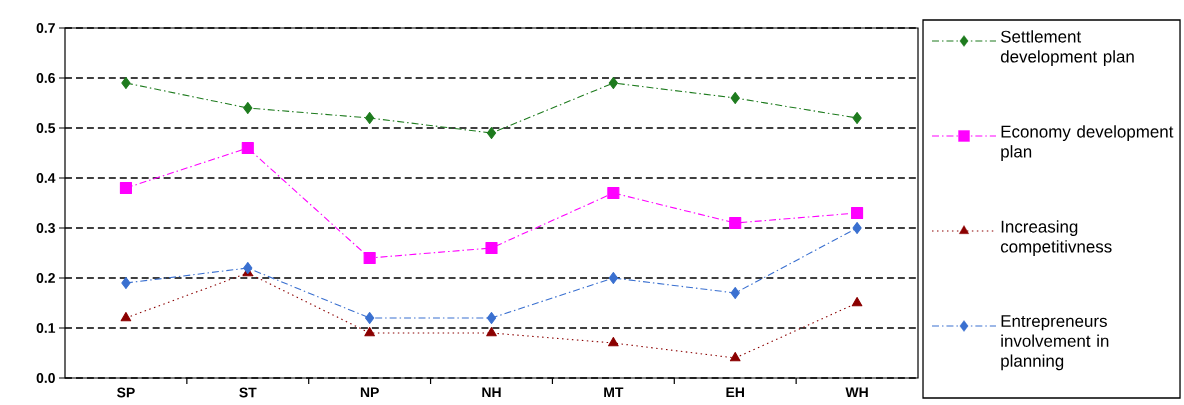  What do you see at coordinates (856, 392) in the screenshot?
I see `x-tick-label: WH` at bounding box center [856, 392].